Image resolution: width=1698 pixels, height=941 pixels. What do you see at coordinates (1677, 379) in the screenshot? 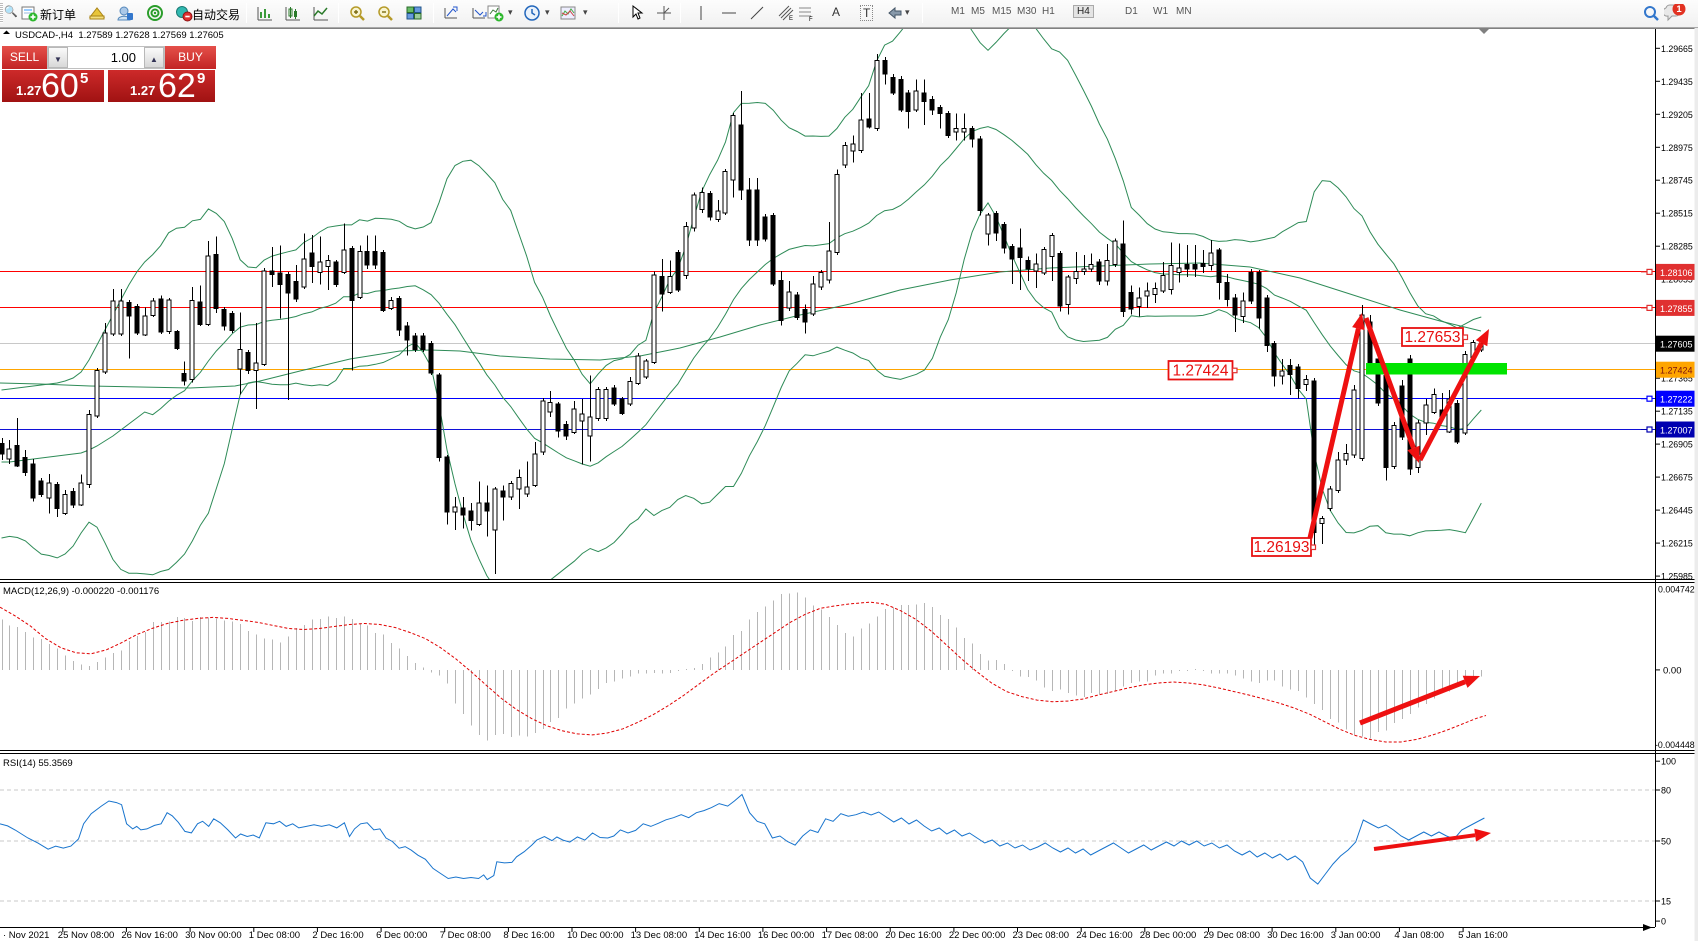
I see `svg-text: 1.27365` at bounding box center [1677, 379].